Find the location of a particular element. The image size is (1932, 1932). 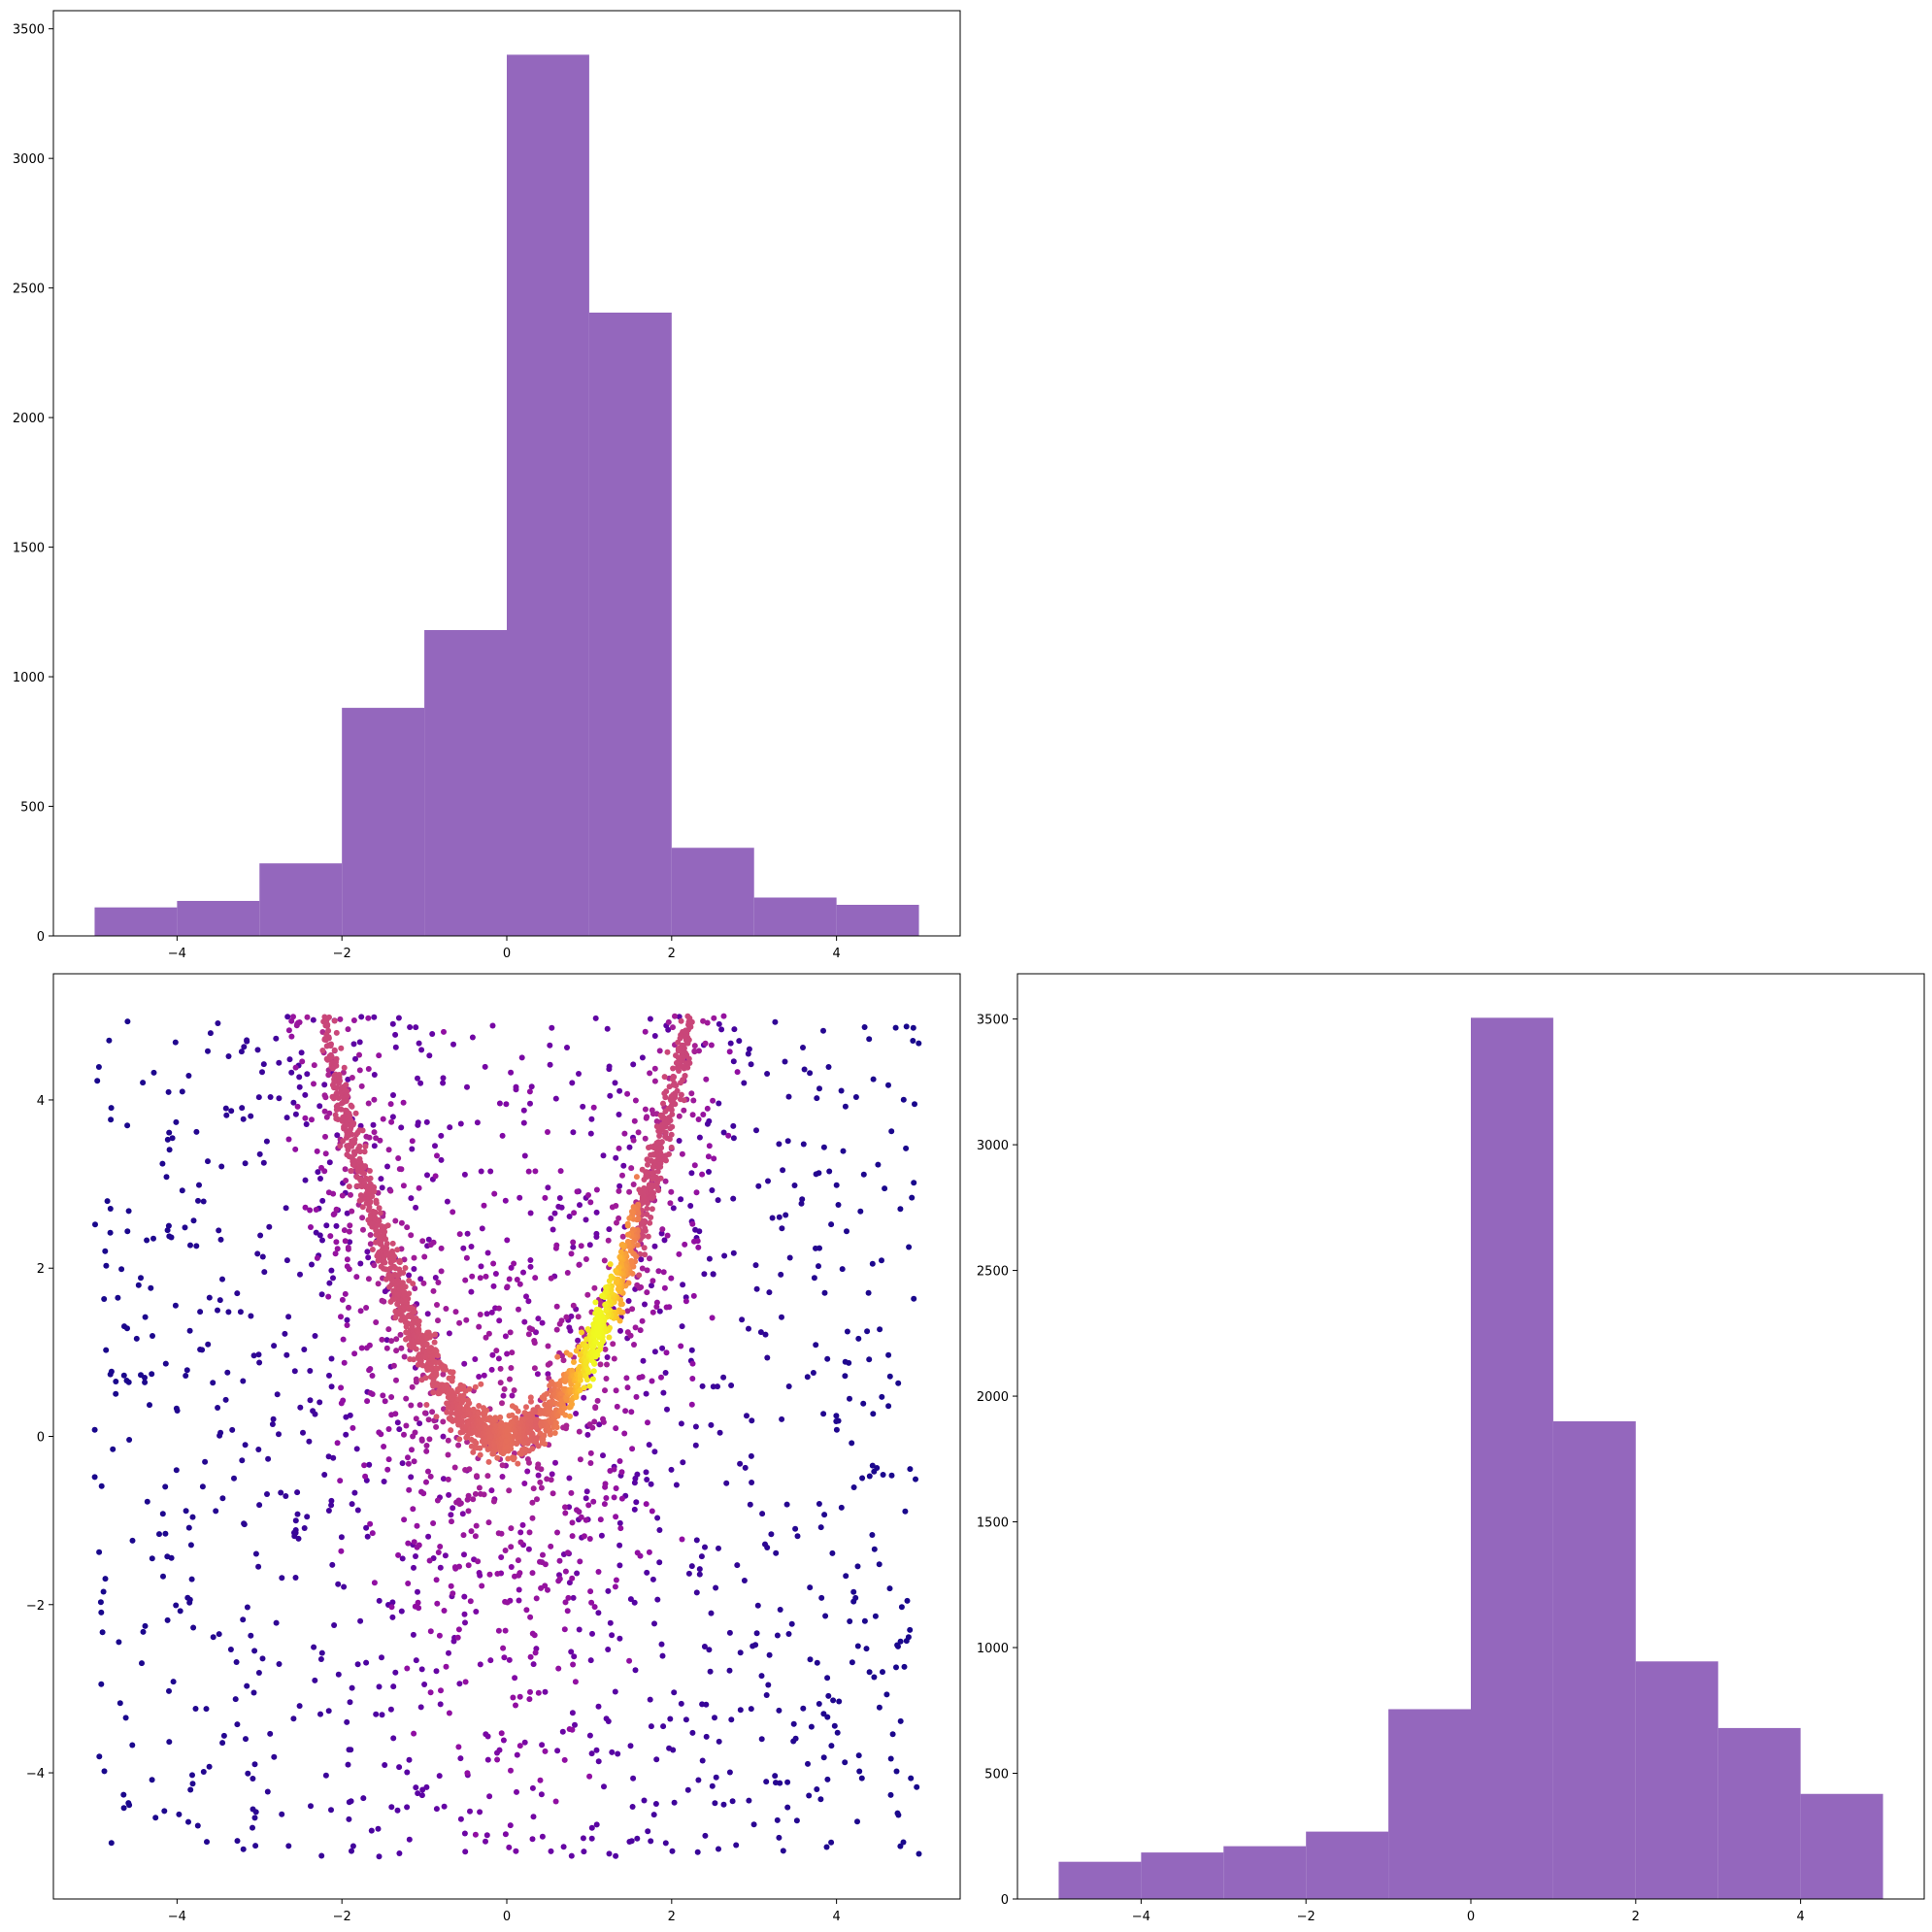

y-tick-label: 3500 is located at coordinates (993, 1021).